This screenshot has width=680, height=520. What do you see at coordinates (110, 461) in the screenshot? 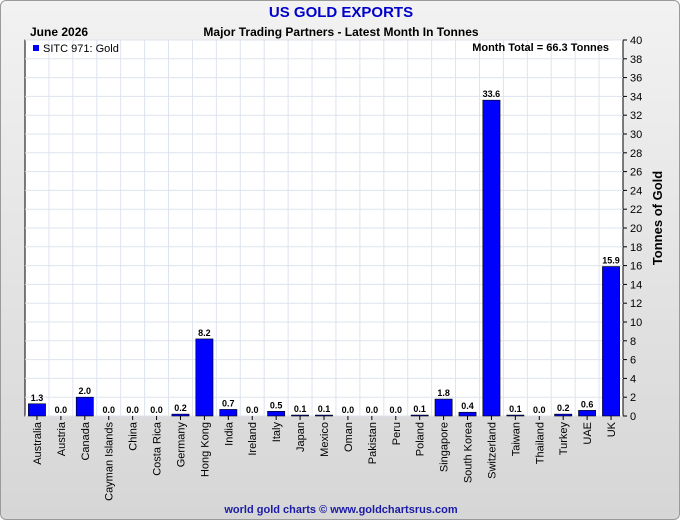
I see `x-tick-label: Cayman Islands` at bounding box center [110, 461].